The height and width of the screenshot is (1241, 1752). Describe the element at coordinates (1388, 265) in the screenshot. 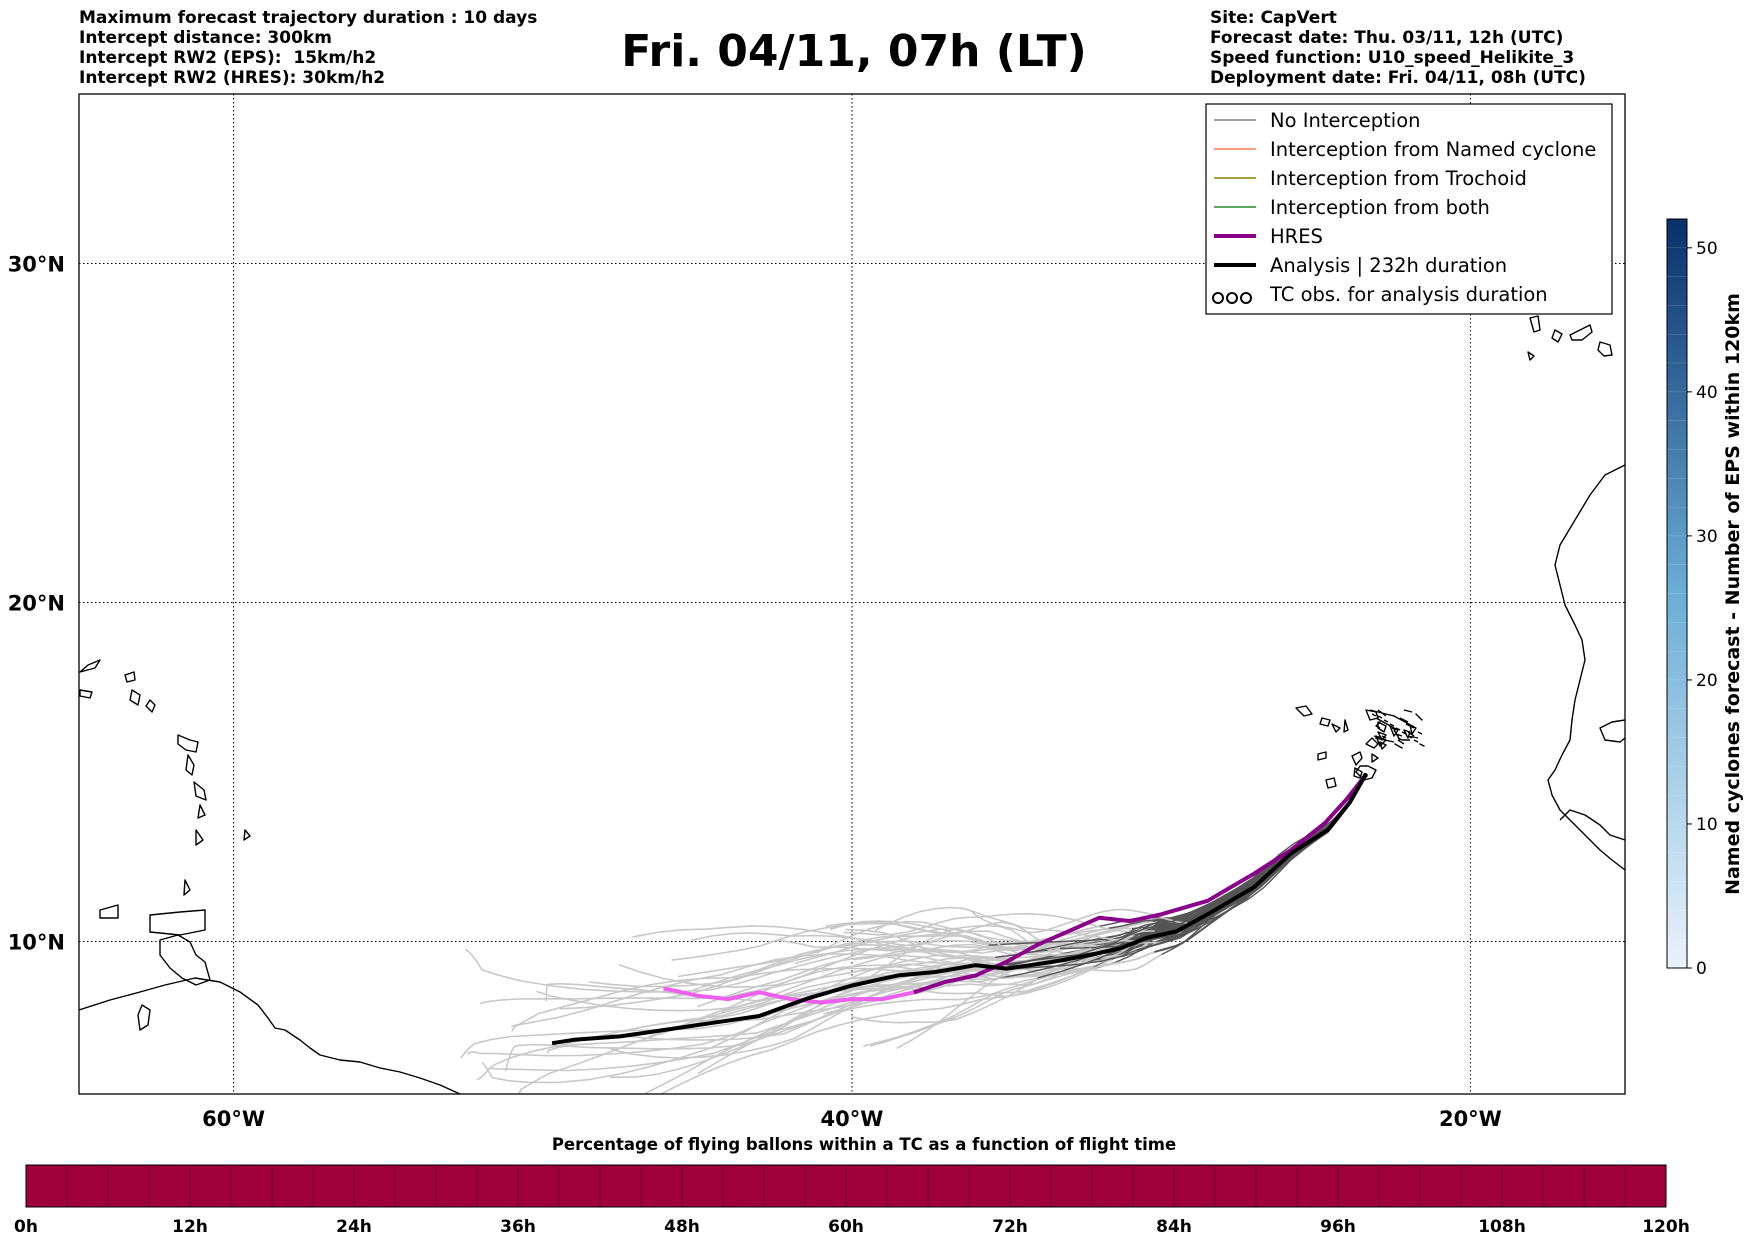

I see `legend-label: Analysis | 232h duration` at that location.